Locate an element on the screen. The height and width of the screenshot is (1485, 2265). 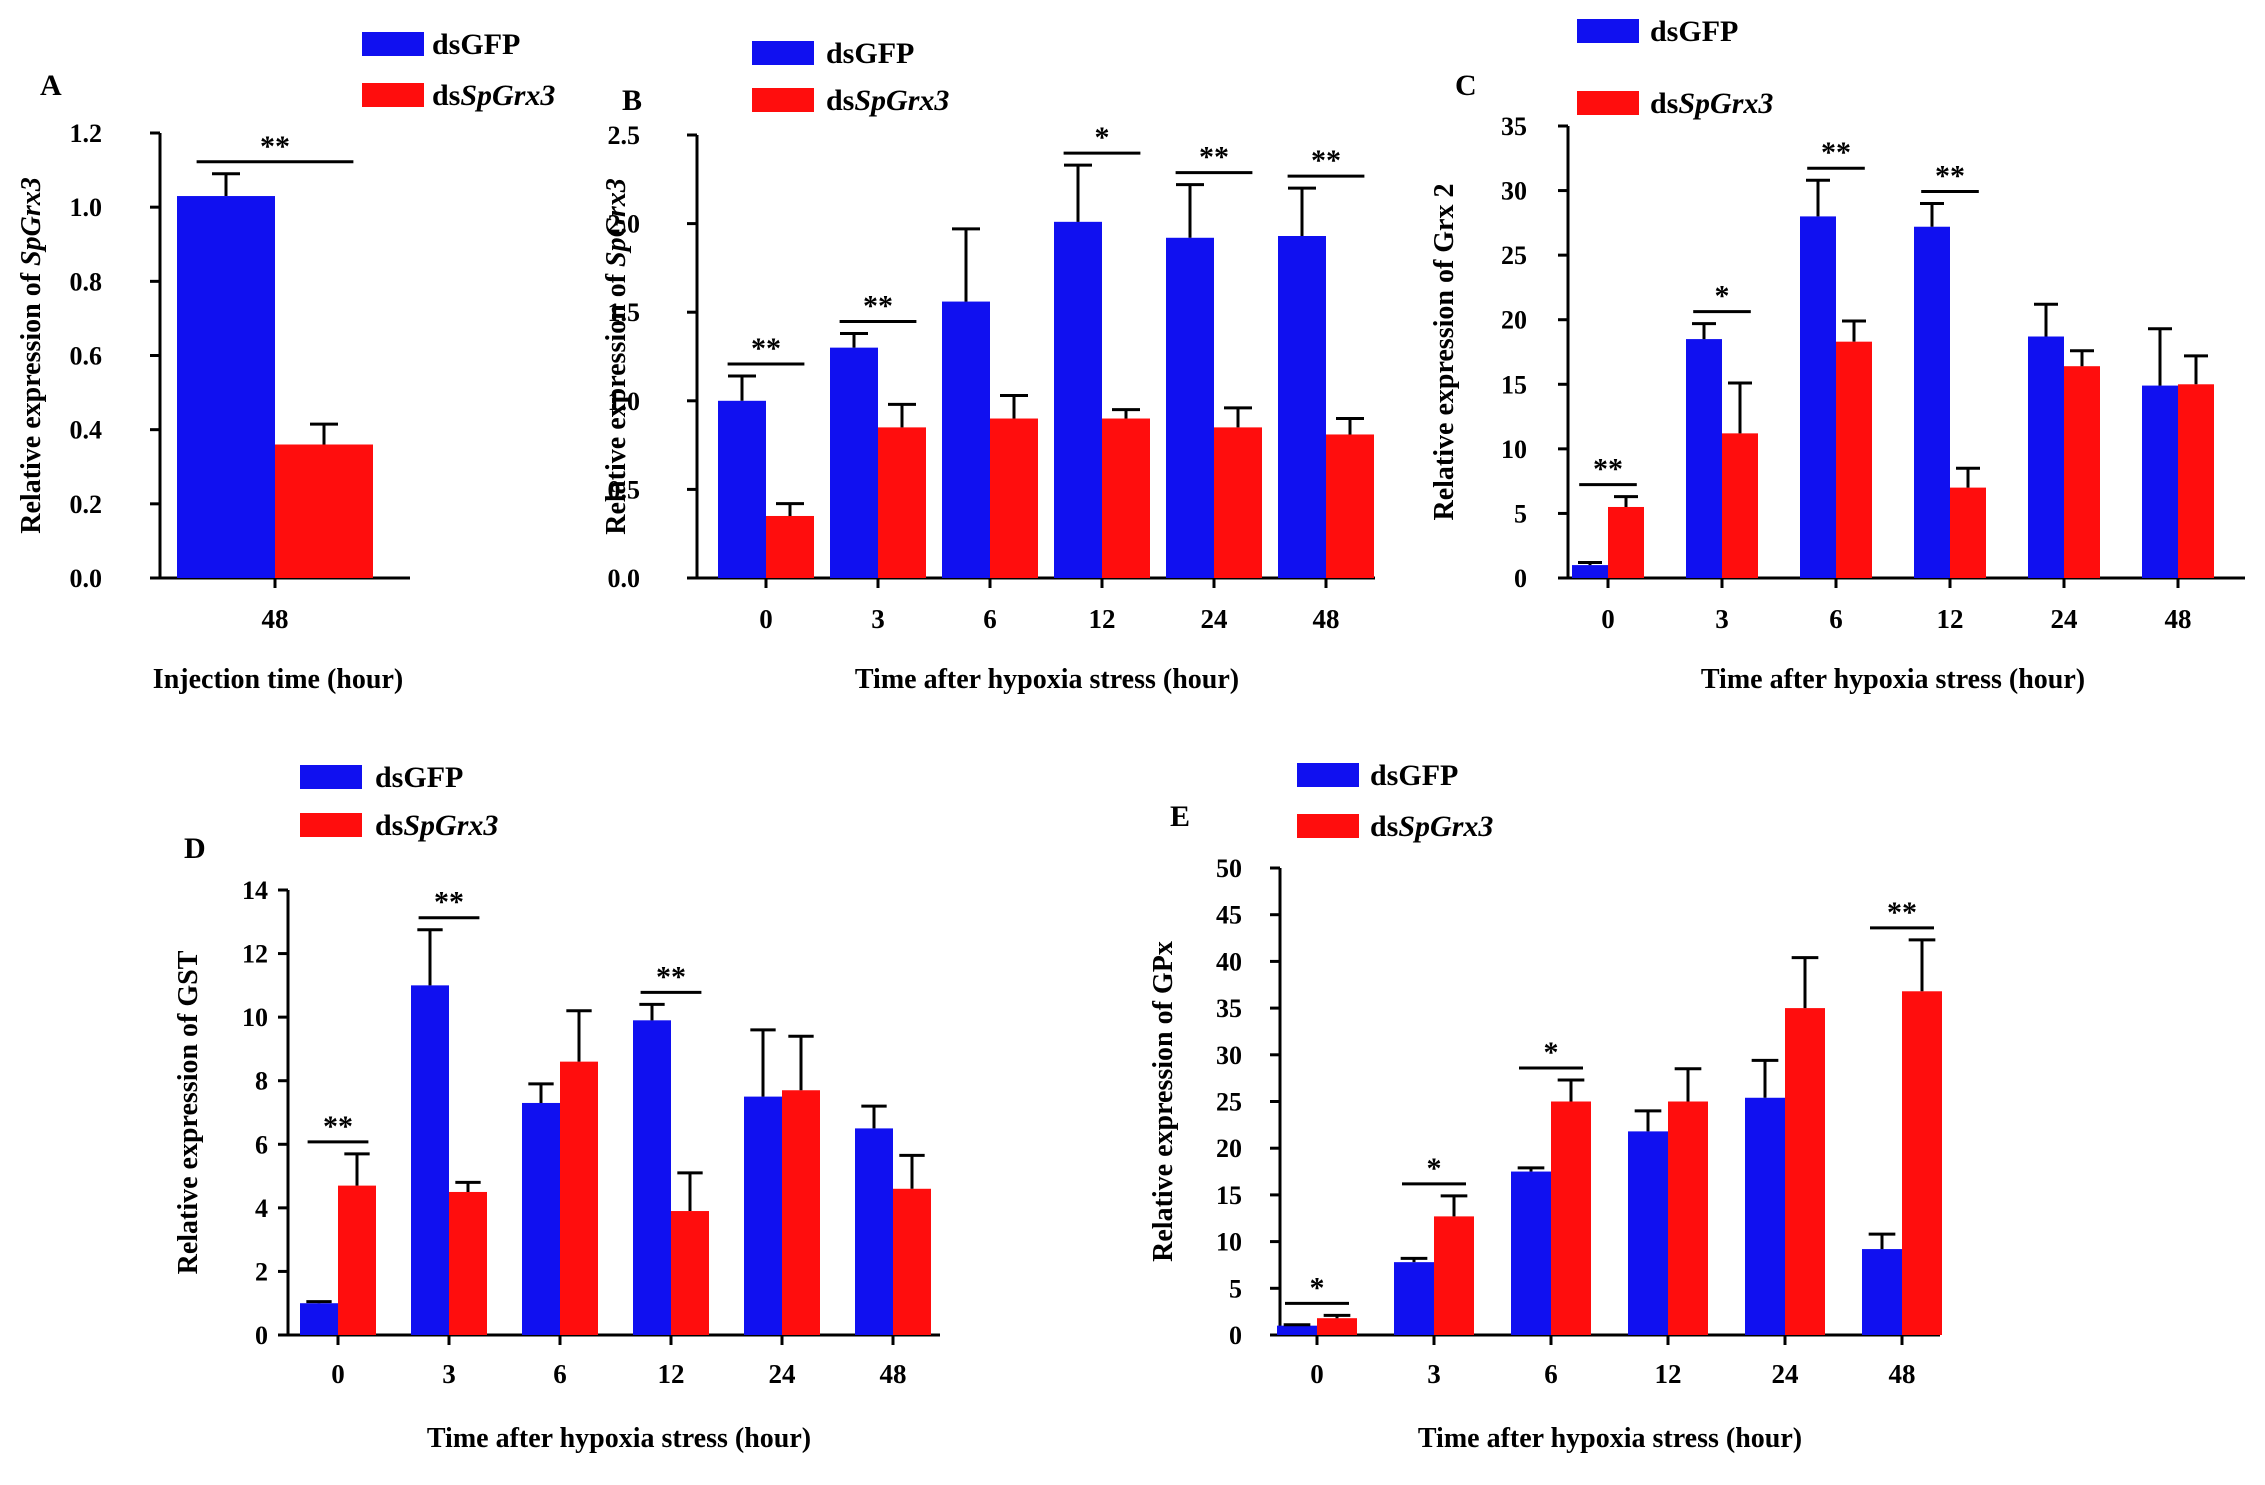
y-tick-label: 0.4 is located at coordinates (86, 430).